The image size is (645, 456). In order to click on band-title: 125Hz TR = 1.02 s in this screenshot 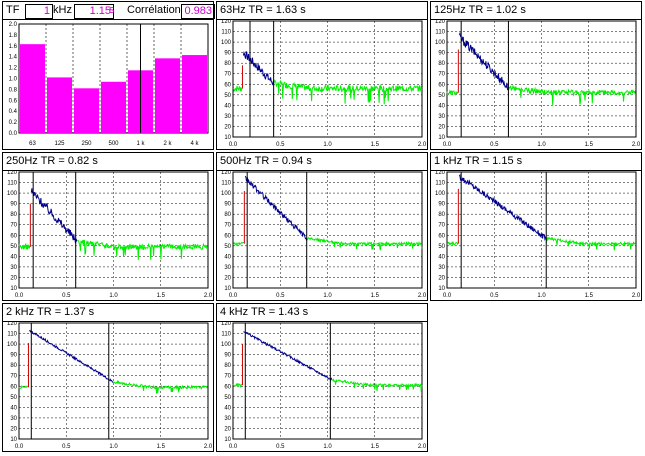, I will do `click(536, 11)`.